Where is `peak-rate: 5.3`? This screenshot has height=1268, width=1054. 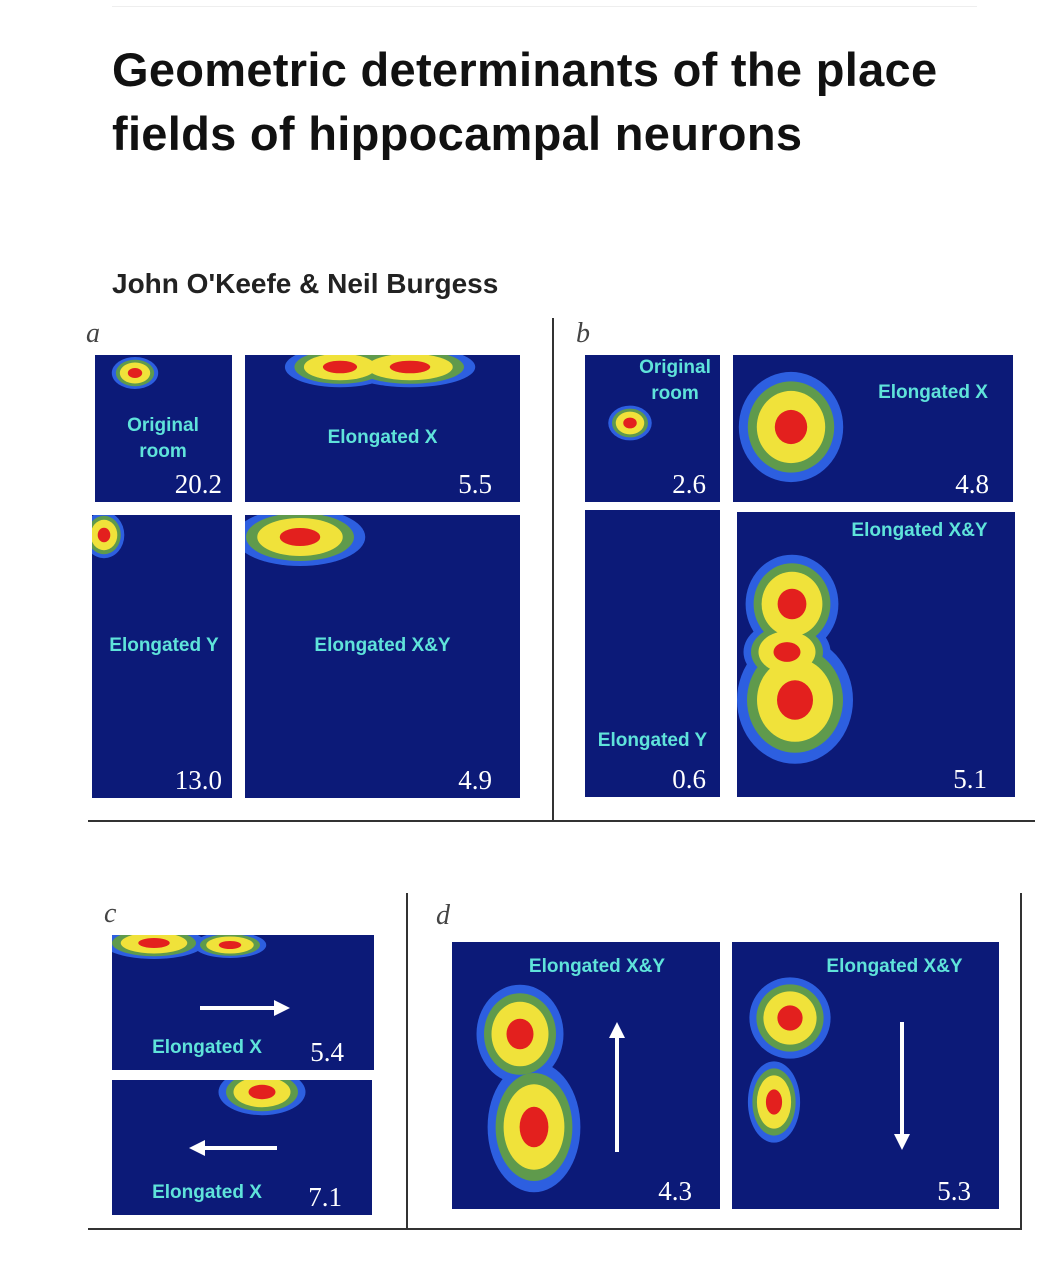
peak-rate: 5.3 is located at coordinates (954, 1191).